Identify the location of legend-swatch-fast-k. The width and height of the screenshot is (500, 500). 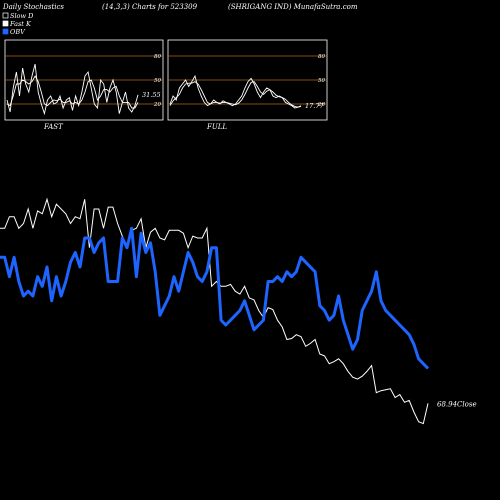
(5, 23).